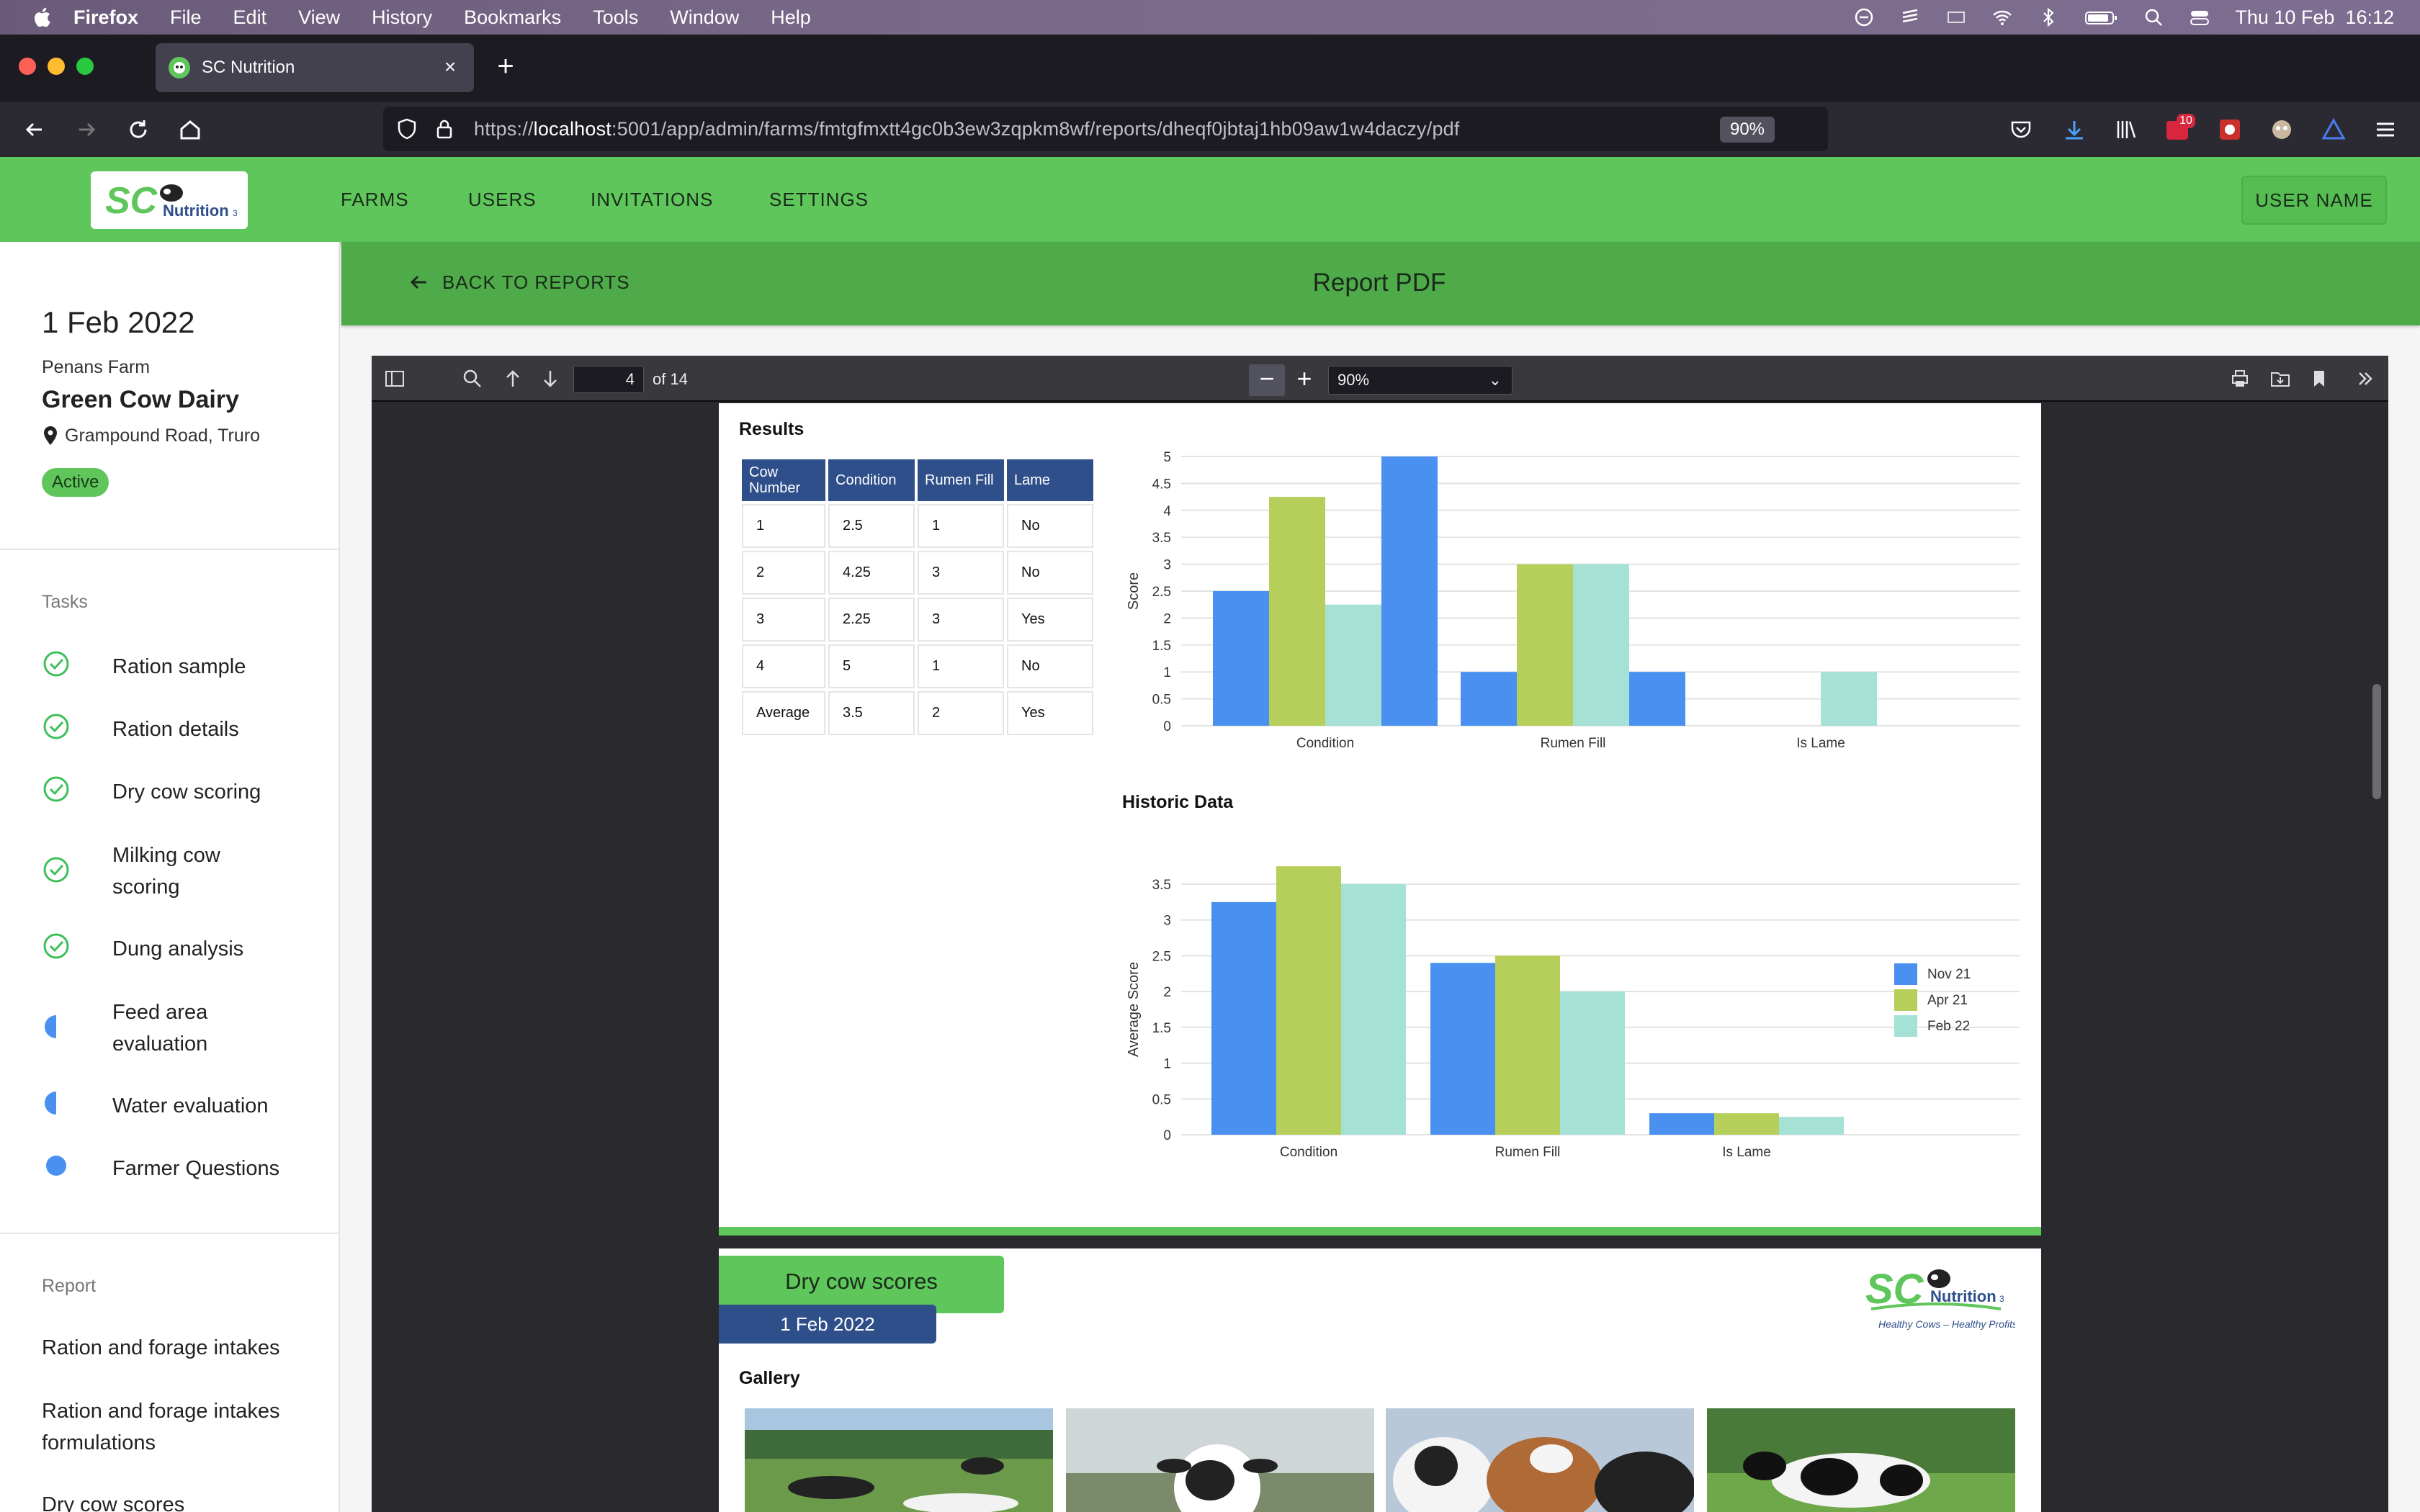 The height and width of the screenshot is (1512, 2420). Describe the element at coordinates (1906, 974) in the screenshot. I see `legend-swatch` at that location.